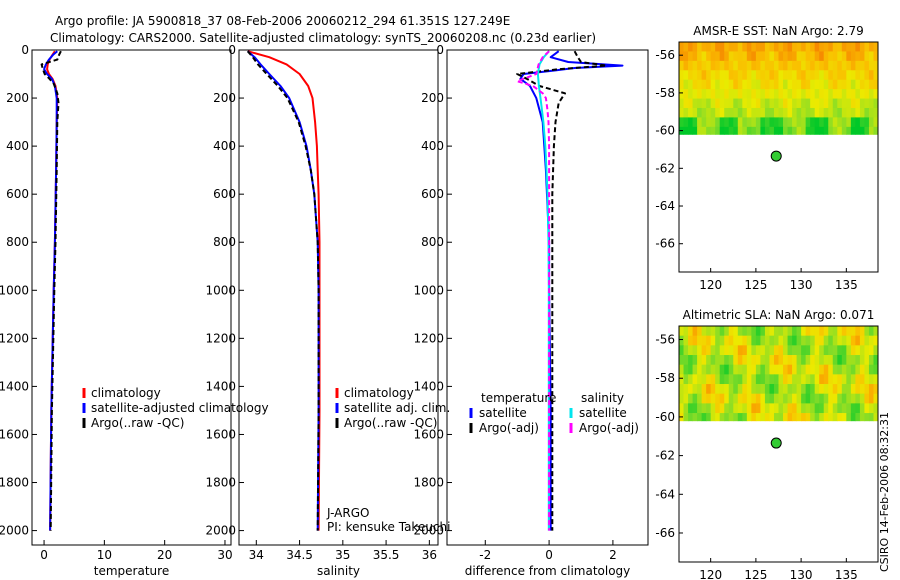  I want to click on salinity-series-group, so click(283, 290).